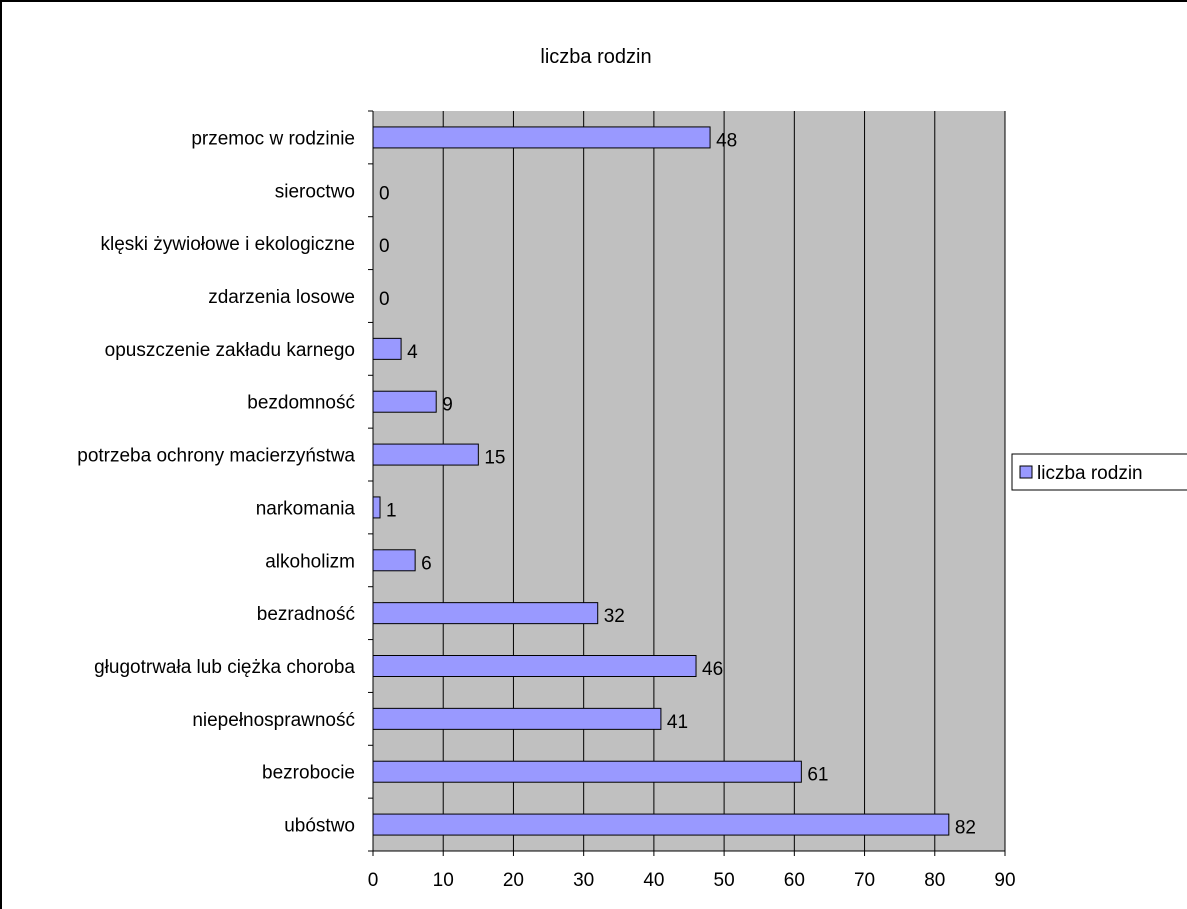 This screenshot has width=1187, height=909. What do you see at coordinates (724, 880) in the screenshot?
I see `x-tick-label: 50` at bounding box center [724, 880].